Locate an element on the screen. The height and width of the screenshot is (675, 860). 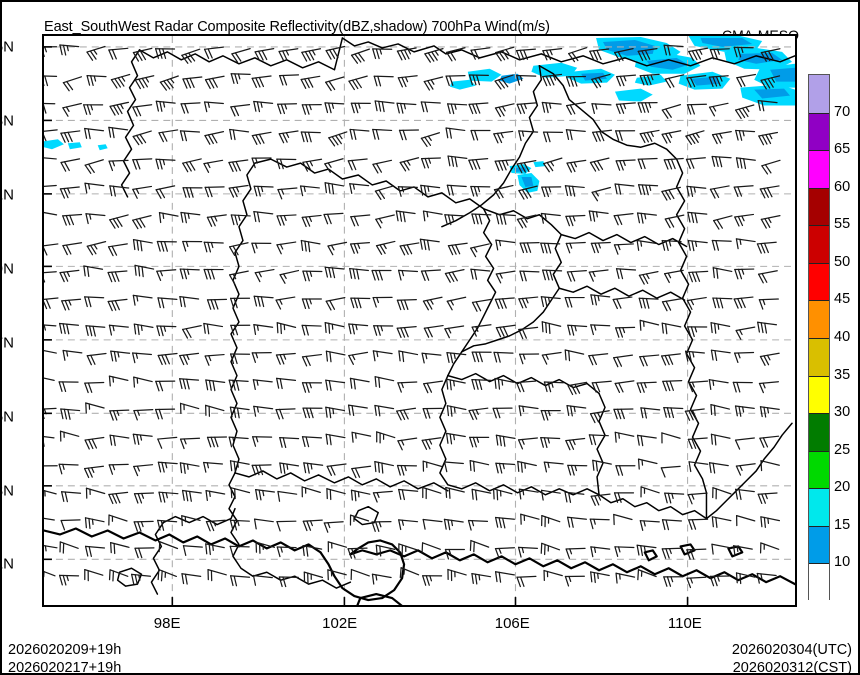
colorbar-tick-40: 40 is located at coordinates (842, 337).